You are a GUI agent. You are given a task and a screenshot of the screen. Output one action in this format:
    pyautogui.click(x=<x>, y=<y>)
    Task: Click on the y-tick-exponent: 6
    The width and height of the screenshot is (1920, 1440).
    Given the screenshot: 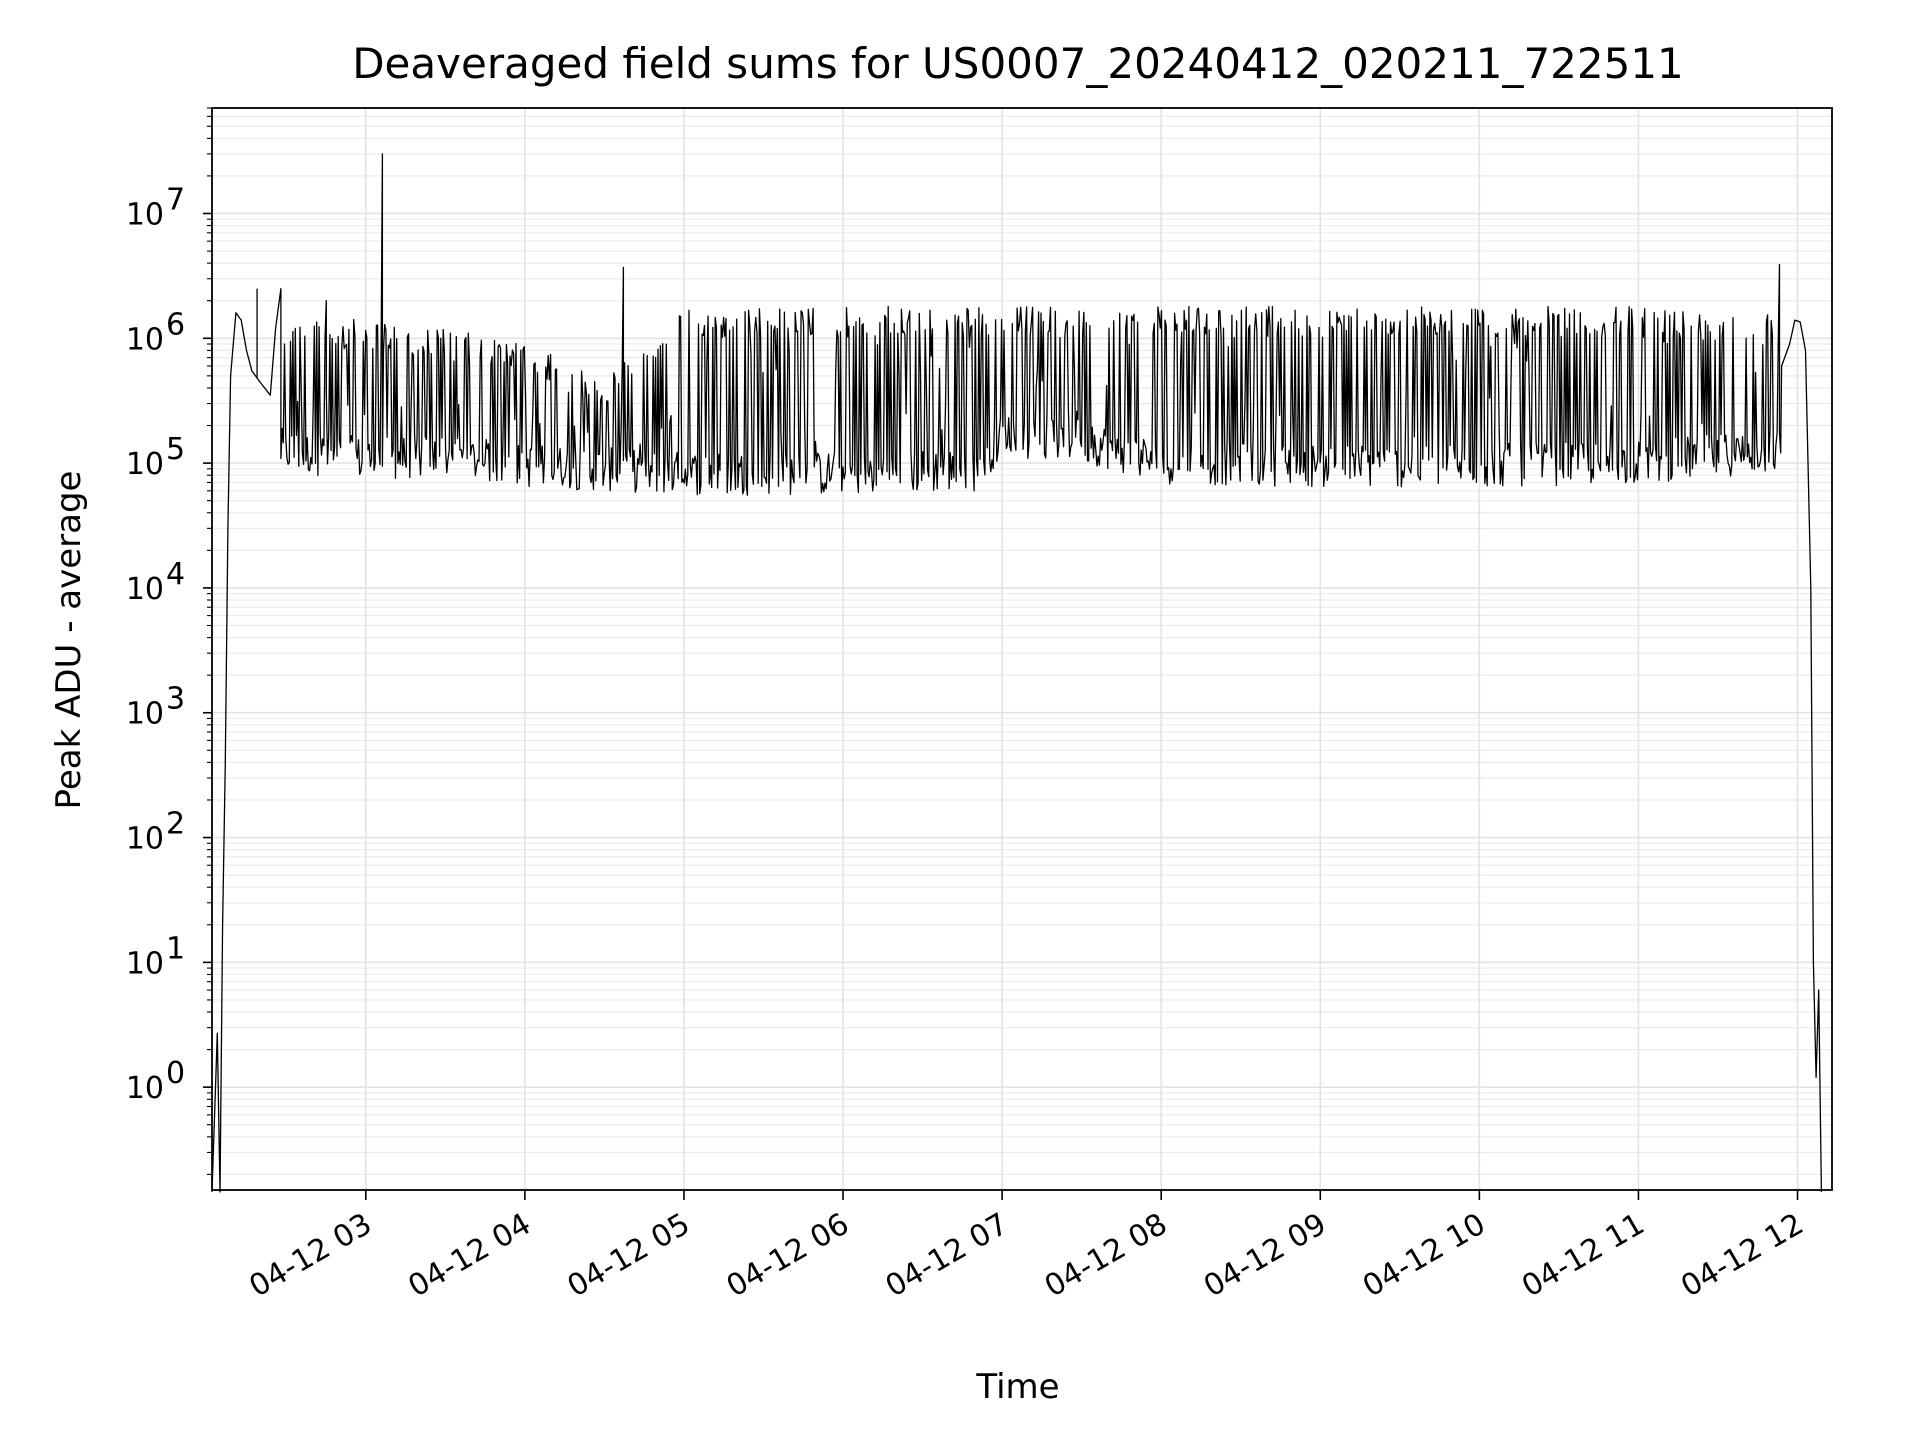 What is the action you would take?
    pyautogui.click(x=175, y=324)
    